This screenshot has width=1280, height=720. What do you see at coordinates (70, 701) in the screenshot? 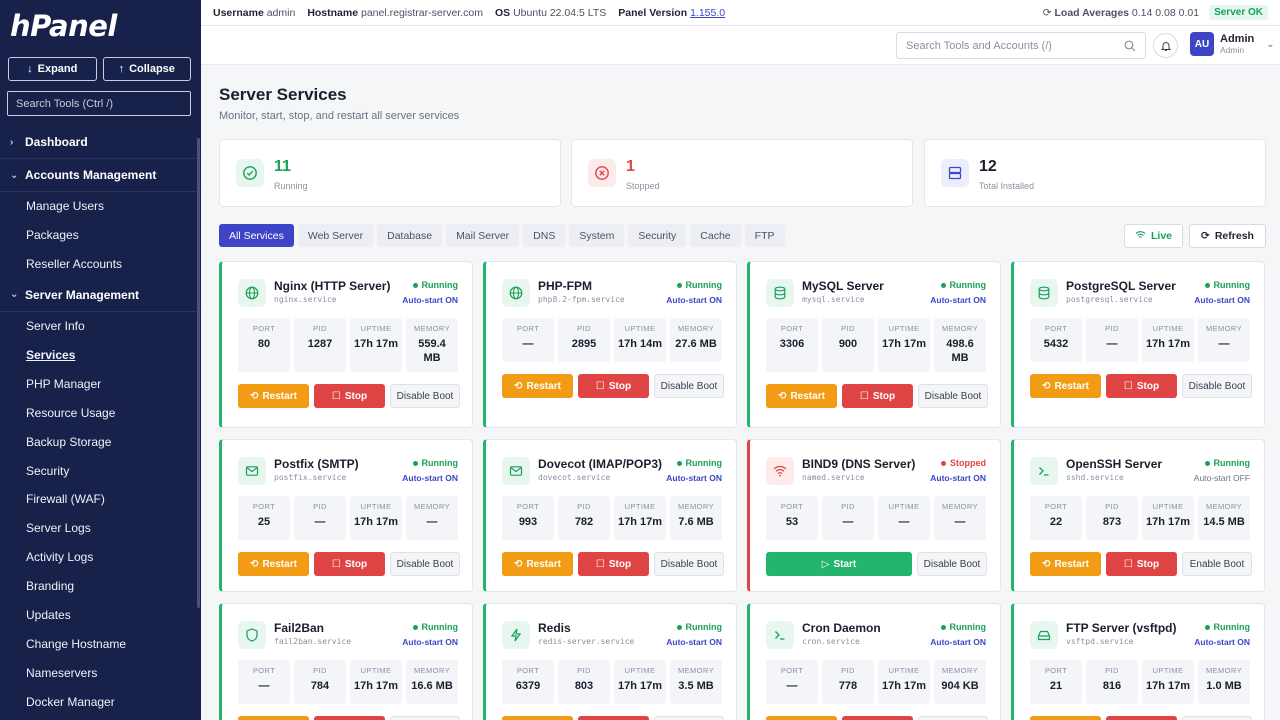
I see `sidebar-item-docker-manager: Docker Manager` at bounding box center [70, 701].